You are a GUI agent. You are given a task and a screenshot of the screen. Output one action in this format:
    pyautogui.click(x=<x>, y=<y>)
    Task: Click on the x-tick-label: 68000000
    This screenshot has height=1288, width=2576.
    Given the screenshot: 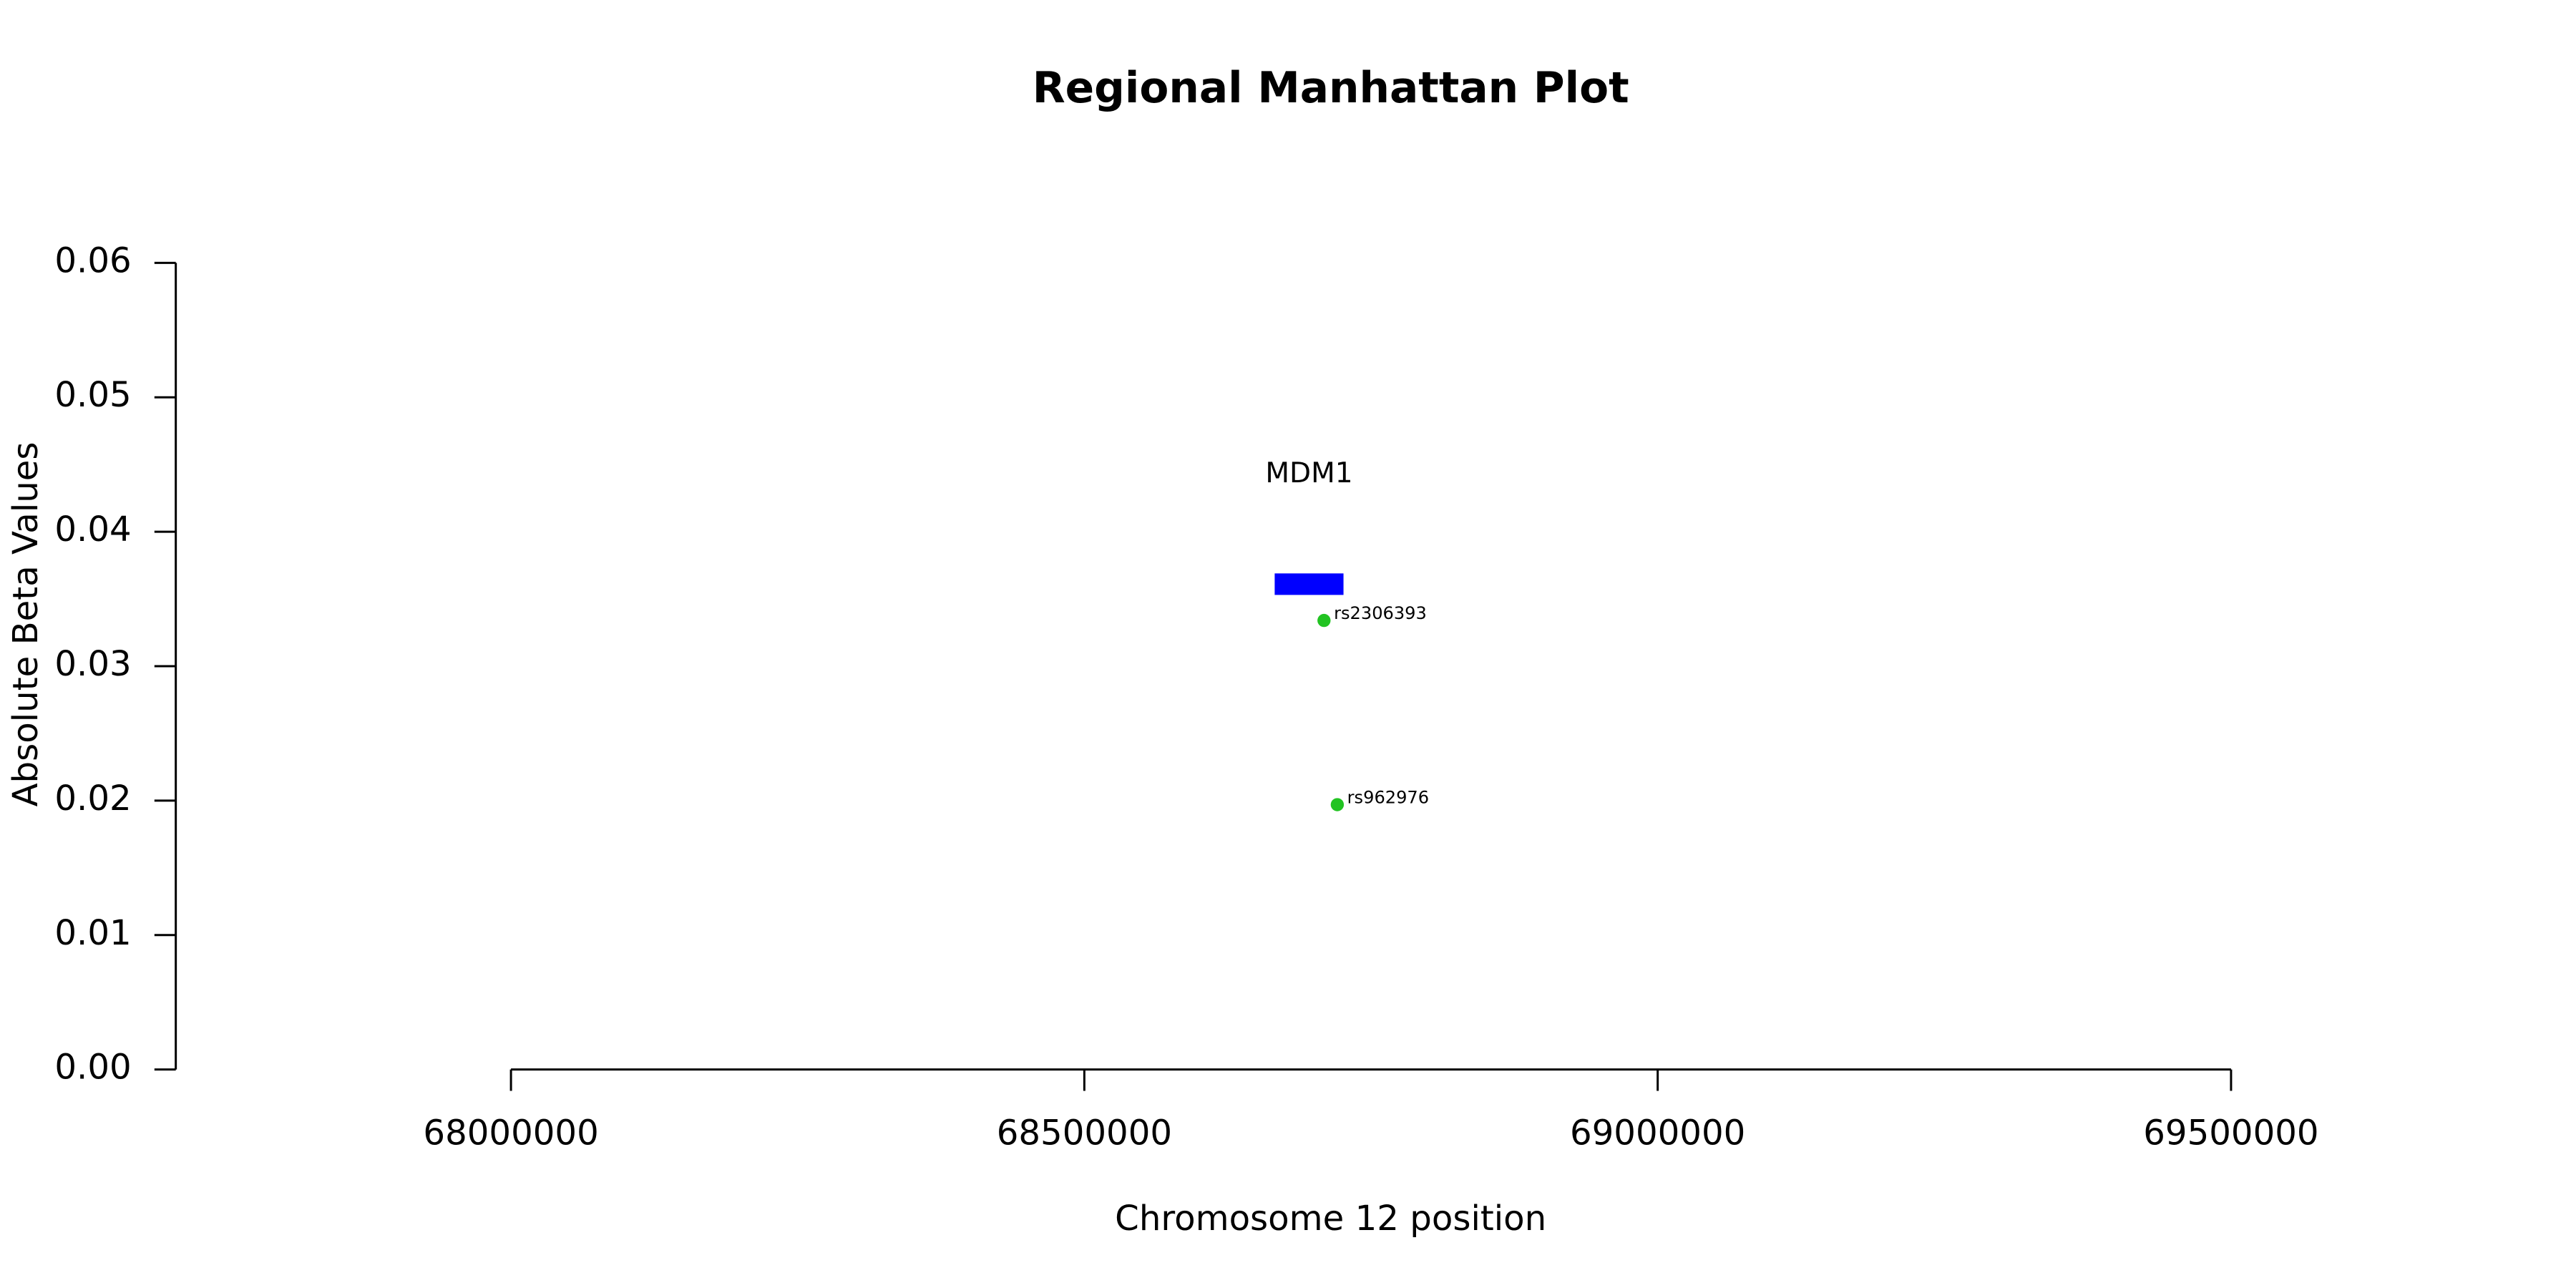 What is the action you would take?
    pyautogui.click(x=510, y=1133)
    